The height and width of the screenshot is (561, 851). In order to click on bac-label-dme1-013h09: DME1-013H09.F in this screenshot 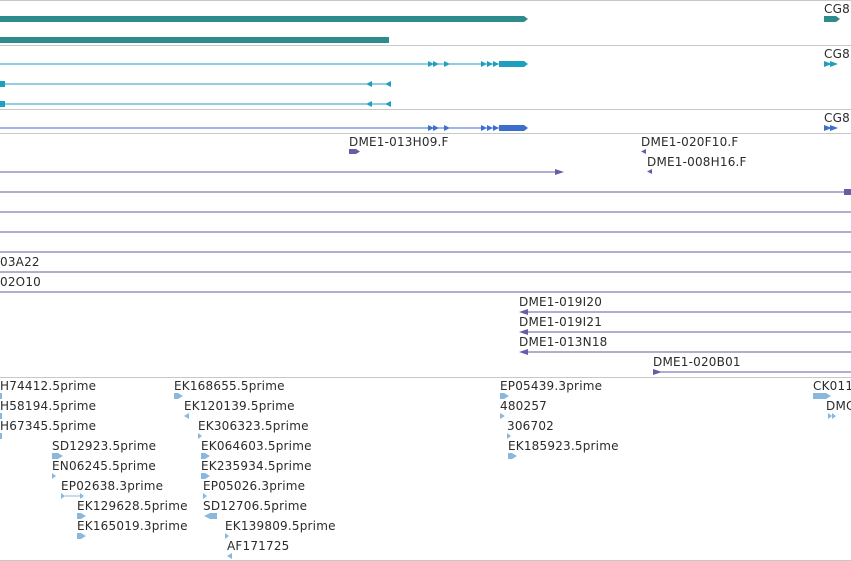, I will do `click(399, 142)`.